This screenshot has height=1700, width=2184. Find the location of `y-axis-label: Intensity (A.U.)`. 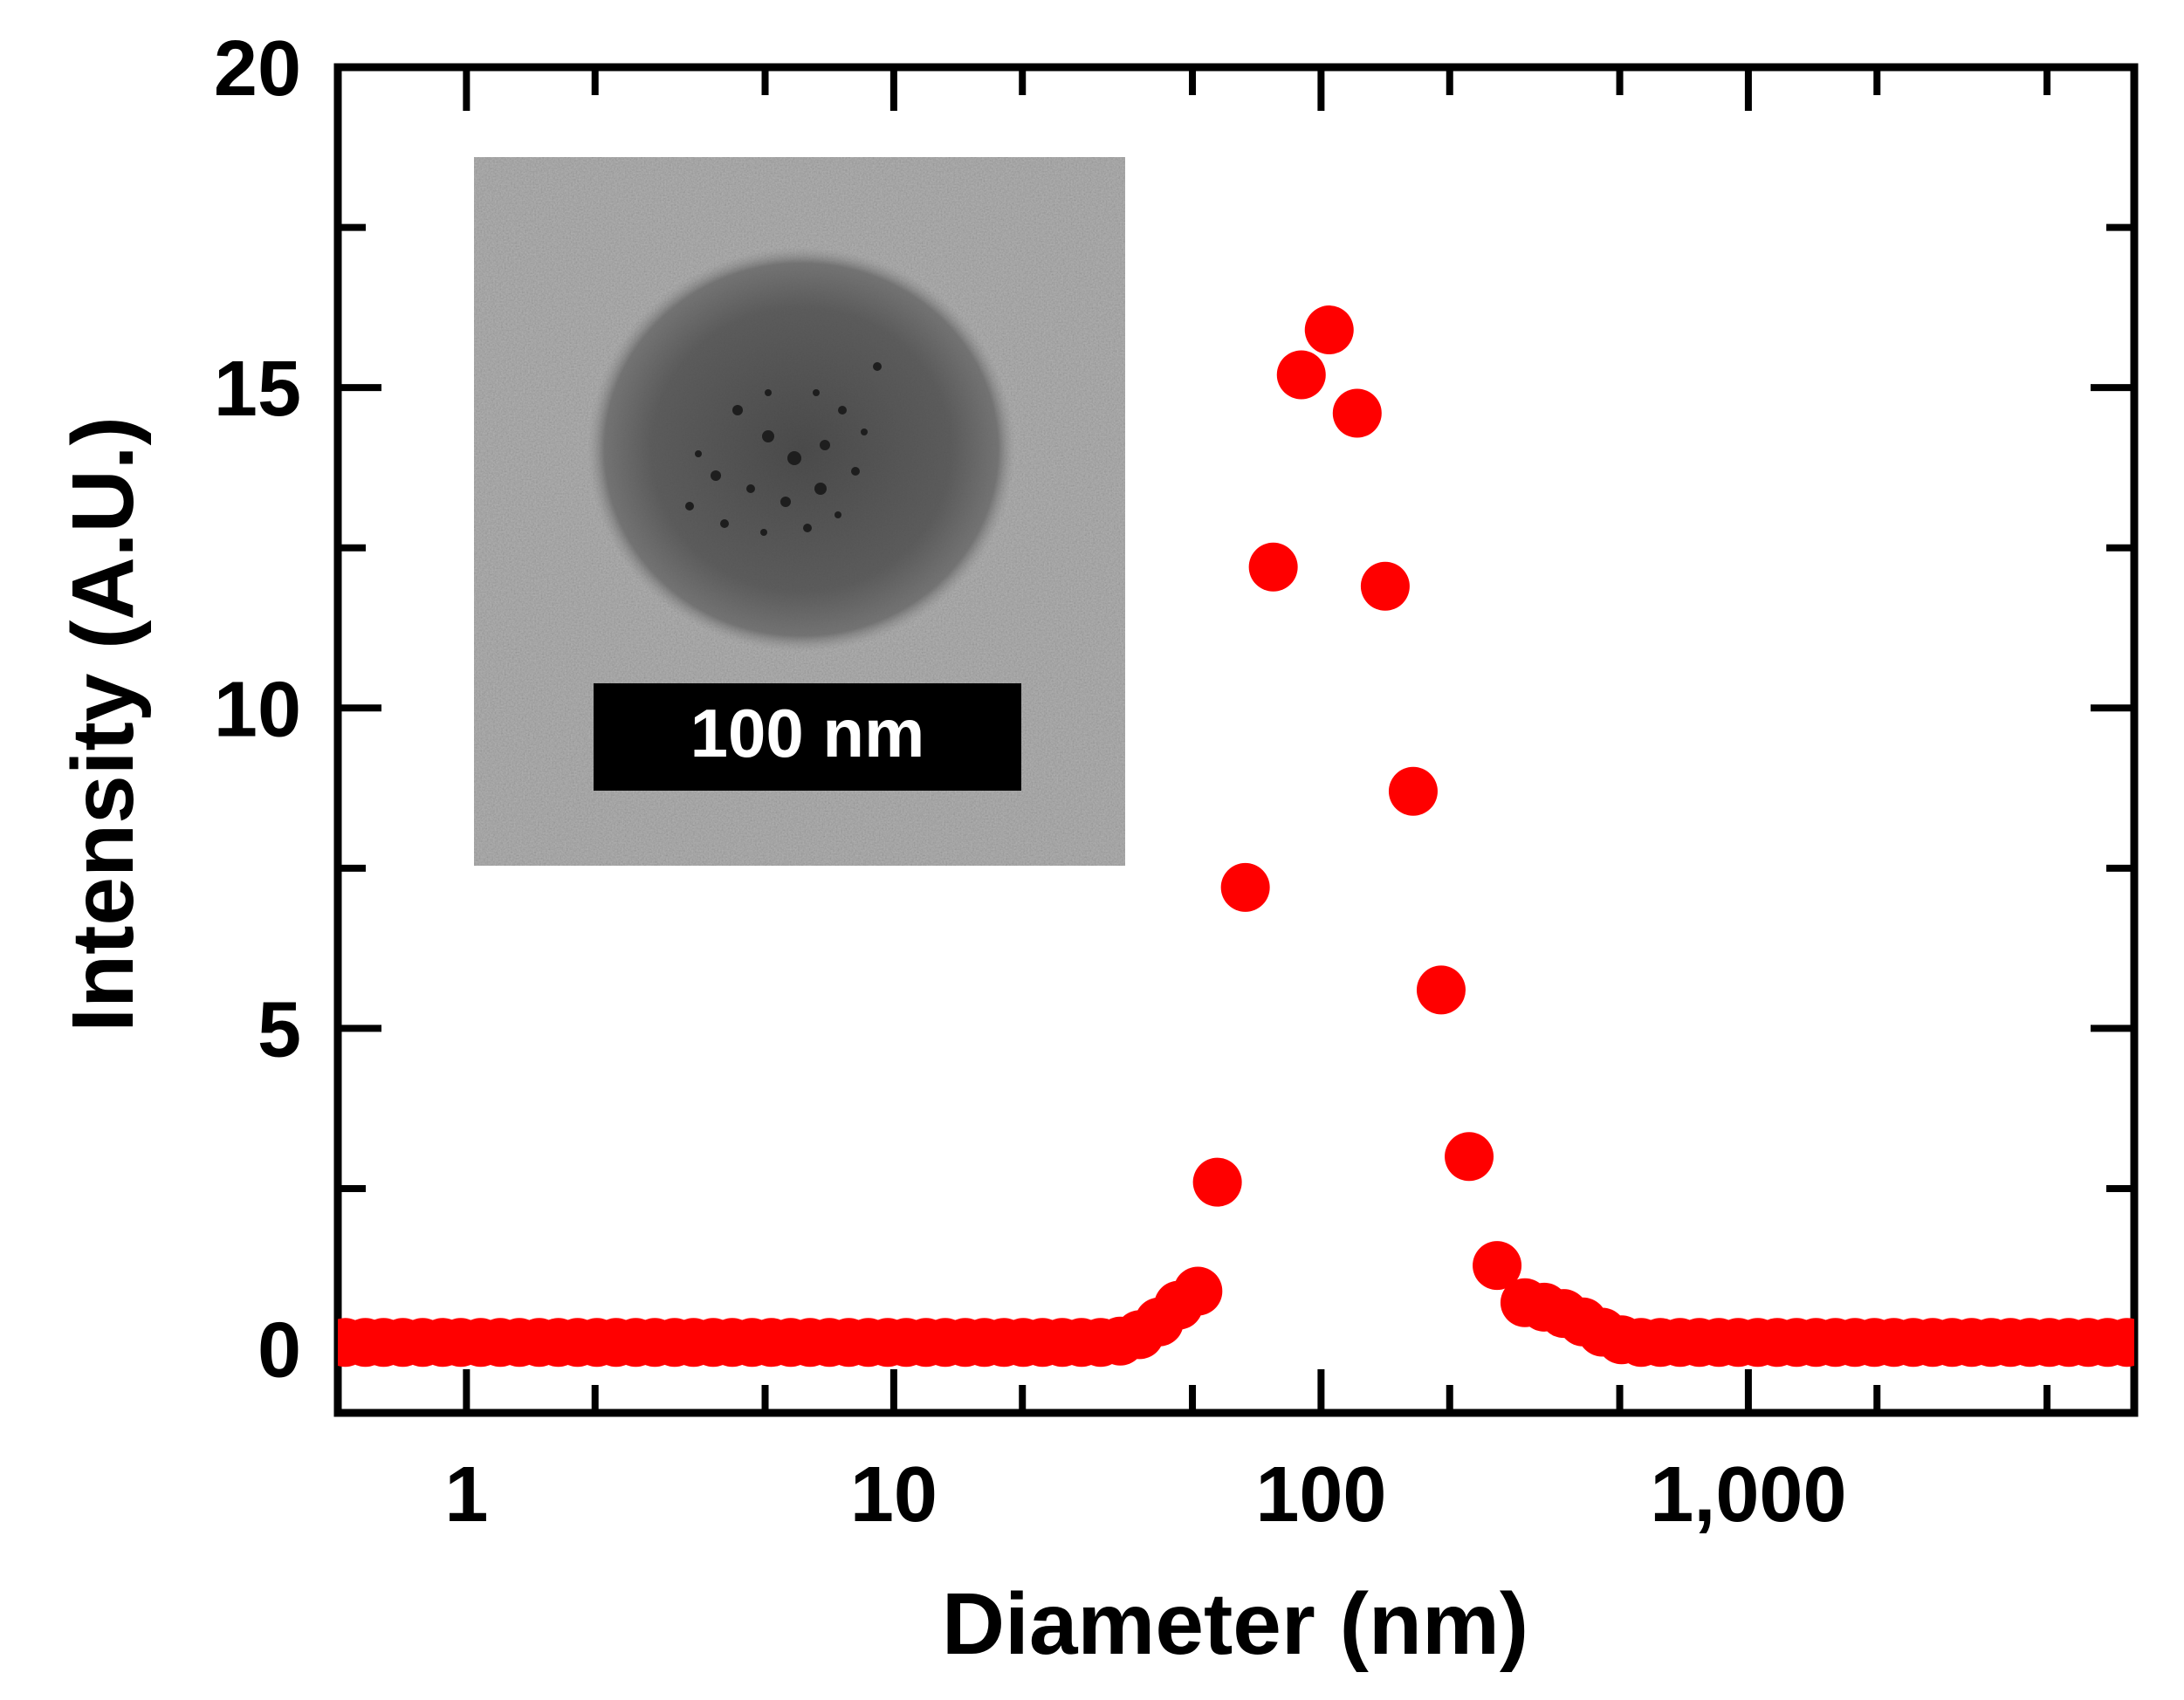

y-axis-label: Intensity (A.U.) is located at coordinates (103, 724).